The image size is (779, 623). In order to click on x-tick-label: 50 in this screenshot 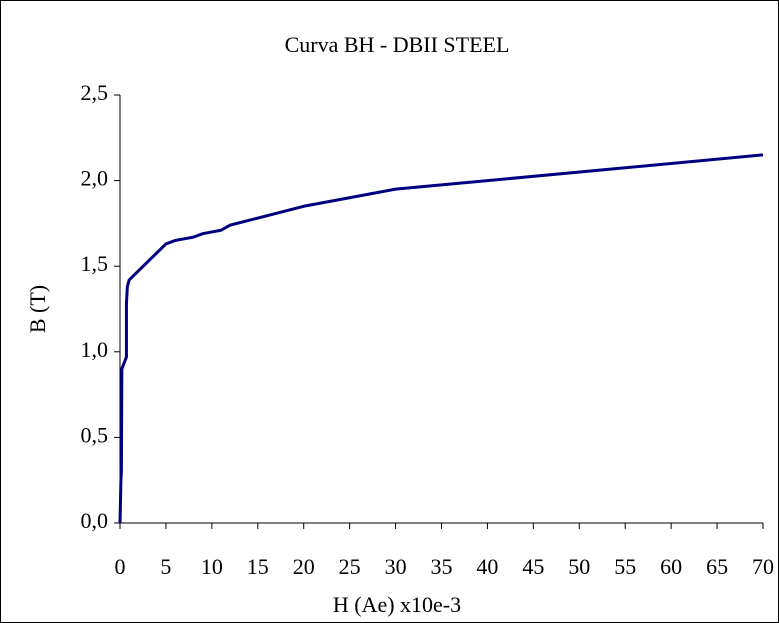, I will do `click(579, 566)`.